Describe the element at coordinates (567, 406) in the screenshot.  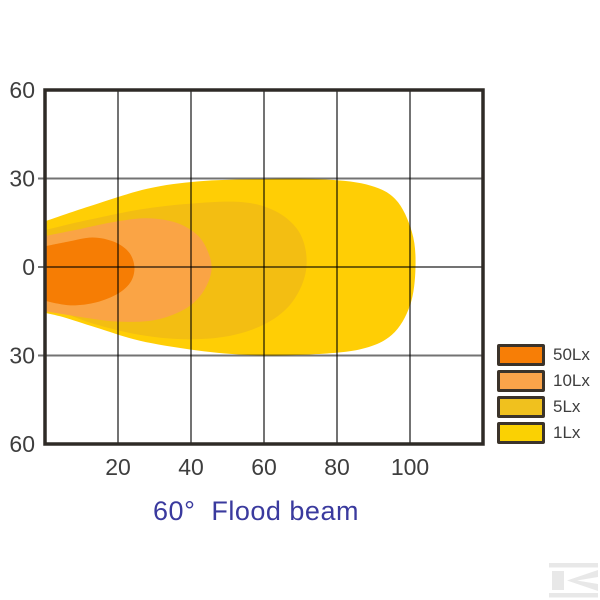
I see `legend-label: 5Lx` at that location.